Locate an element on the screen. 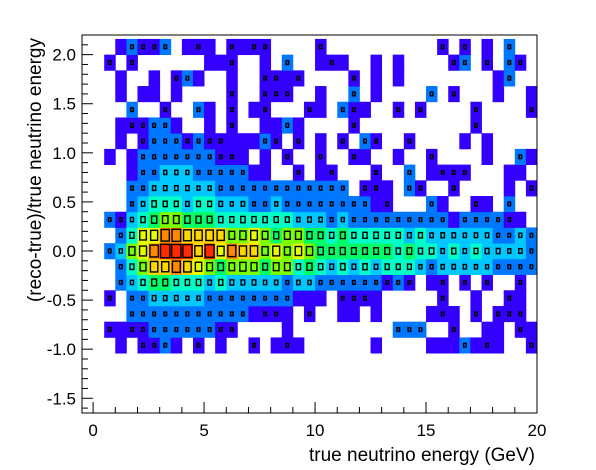 Image resolution: width=596 pixels, height=470 pixels. y-tick-label: 1.5 is located at coordinates (64, 104).